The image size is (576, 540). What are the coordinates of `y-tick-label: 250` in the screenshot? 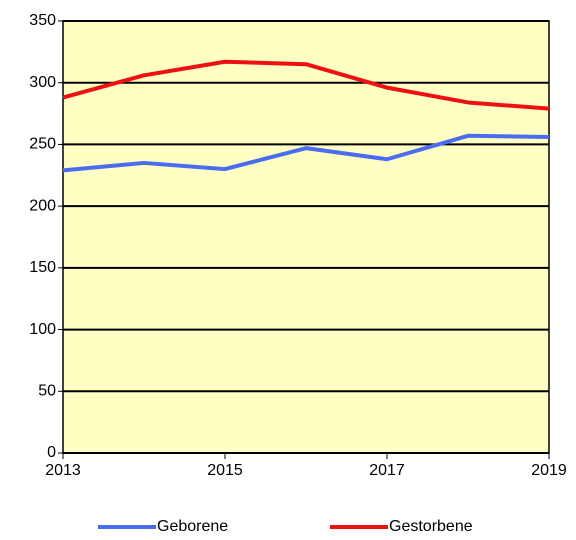 It's located at (42, 144).